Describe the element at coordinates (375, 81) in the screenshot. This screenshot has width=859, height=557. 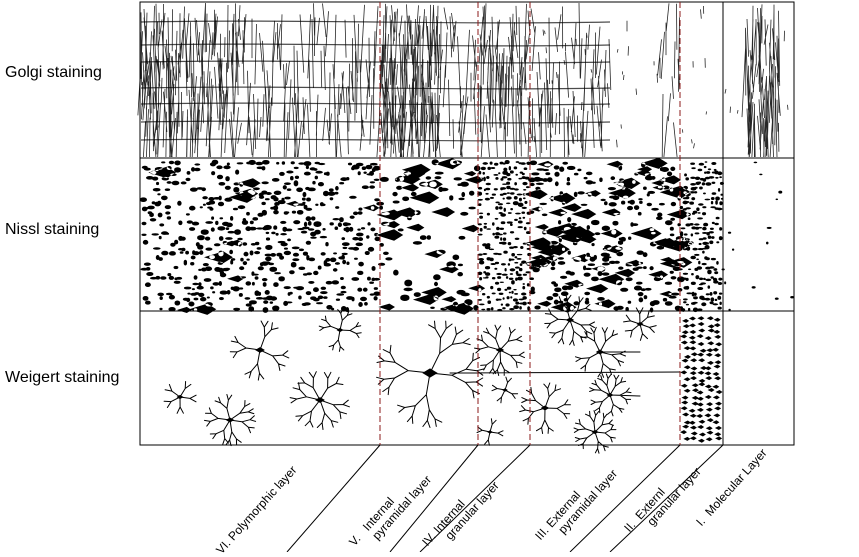
I see `golgi-tangential-fibers` at that location.